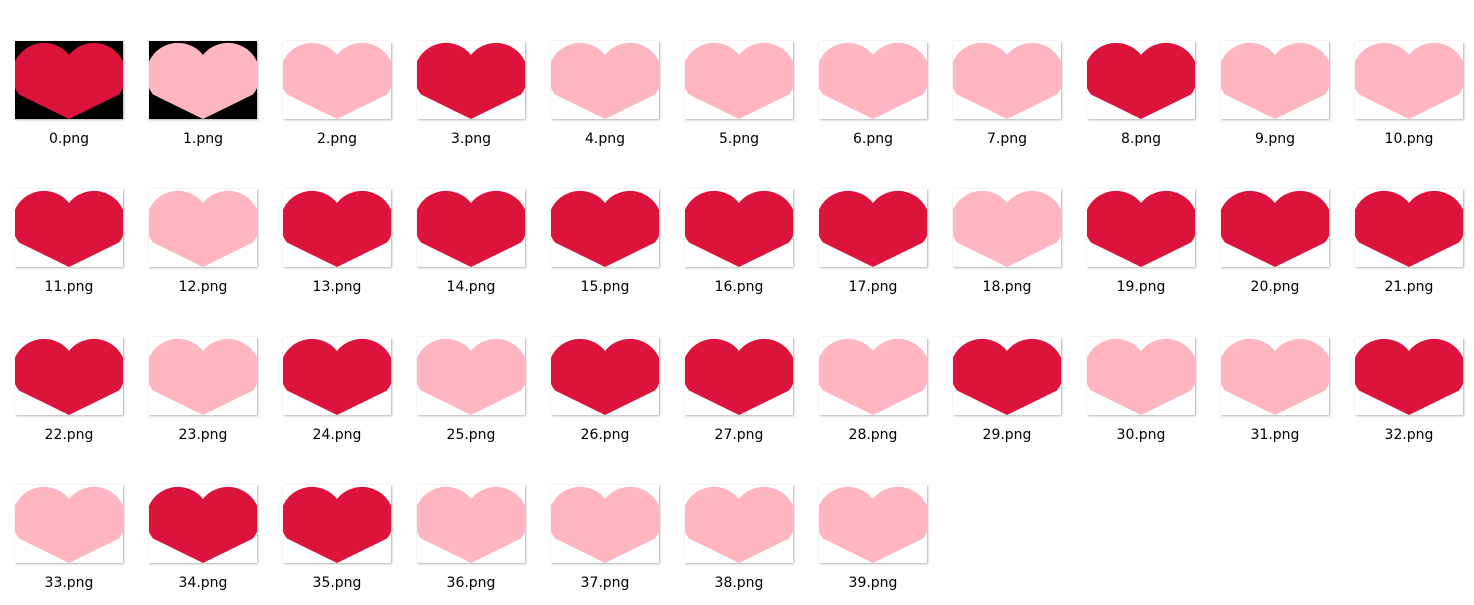 The width and height of the screenshot is (1474, 605). What do you see at coordinates (469, 545) in the screenshot?
I see `file-item-36: 36.png` at bounding box center [469, 545].